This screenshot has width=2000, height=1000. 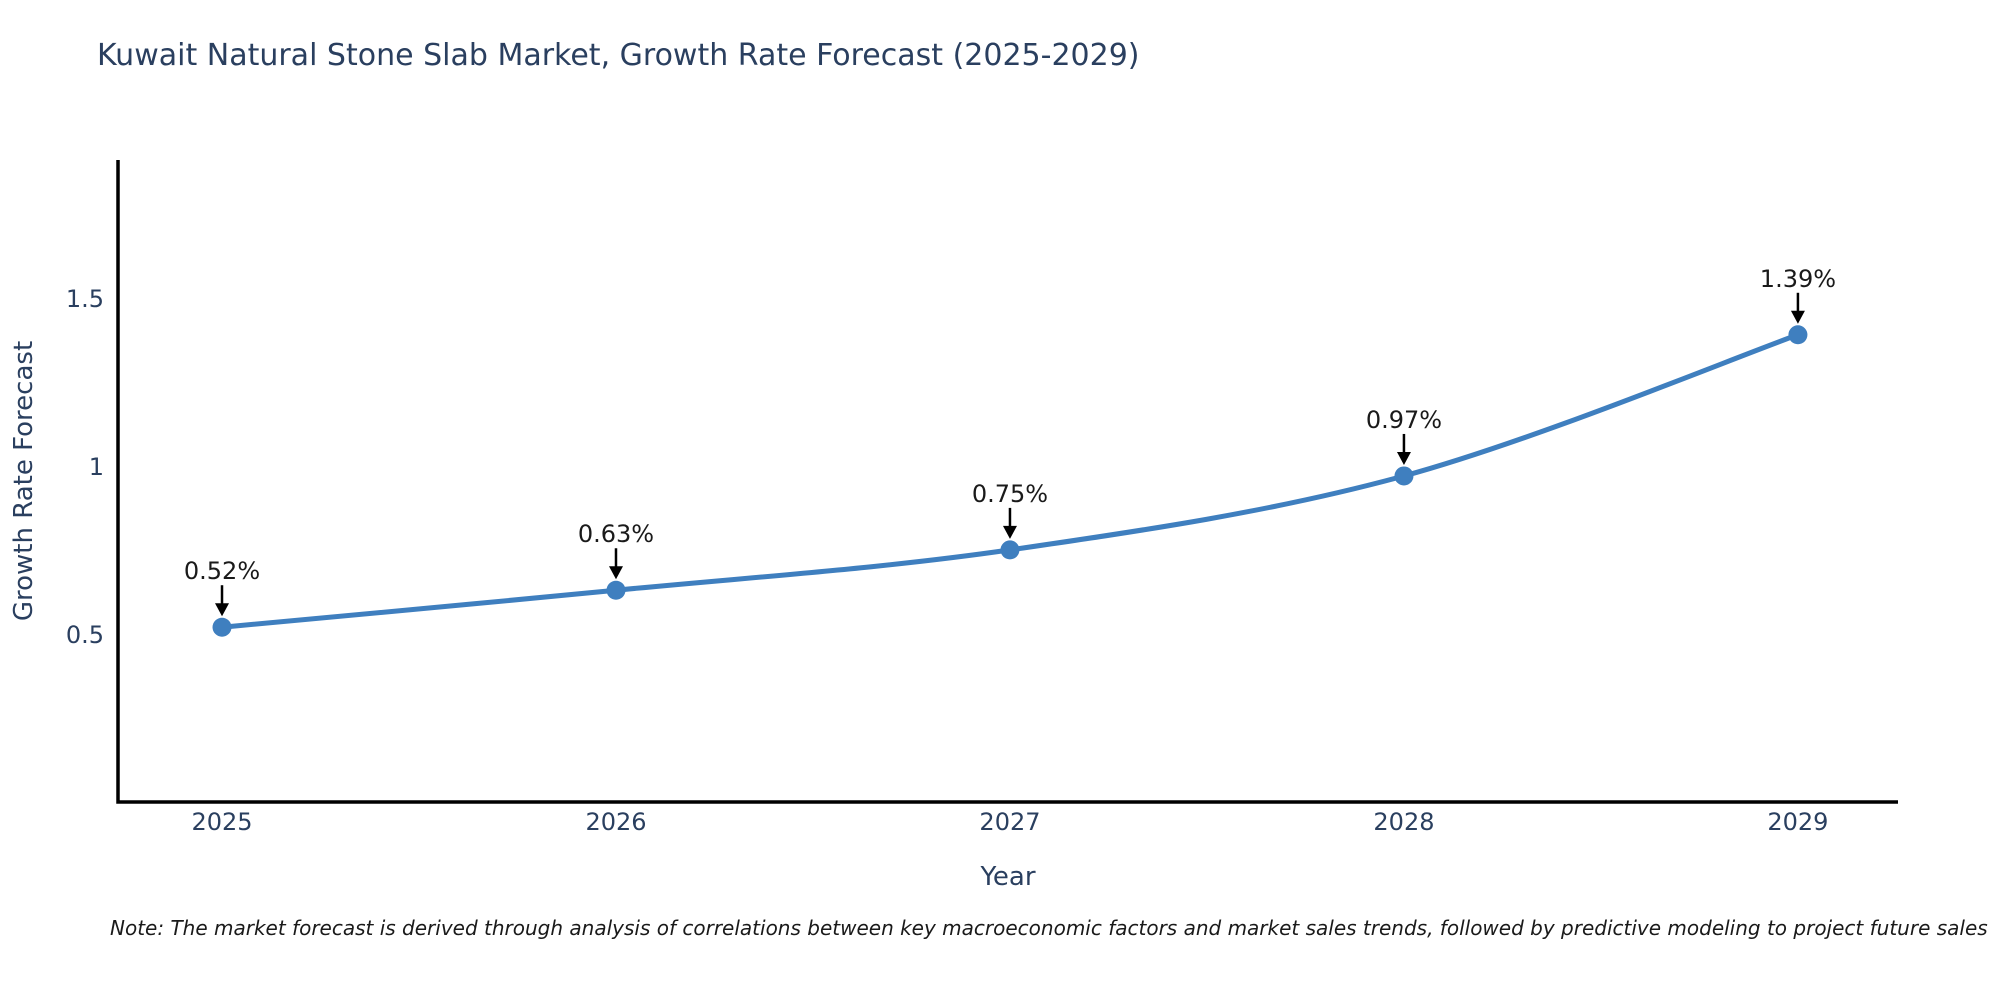 What do you see at coordinates (1008, 877) in the screenshot?
I see `x-axis-title: Year` at bounding box center [1008, 877].